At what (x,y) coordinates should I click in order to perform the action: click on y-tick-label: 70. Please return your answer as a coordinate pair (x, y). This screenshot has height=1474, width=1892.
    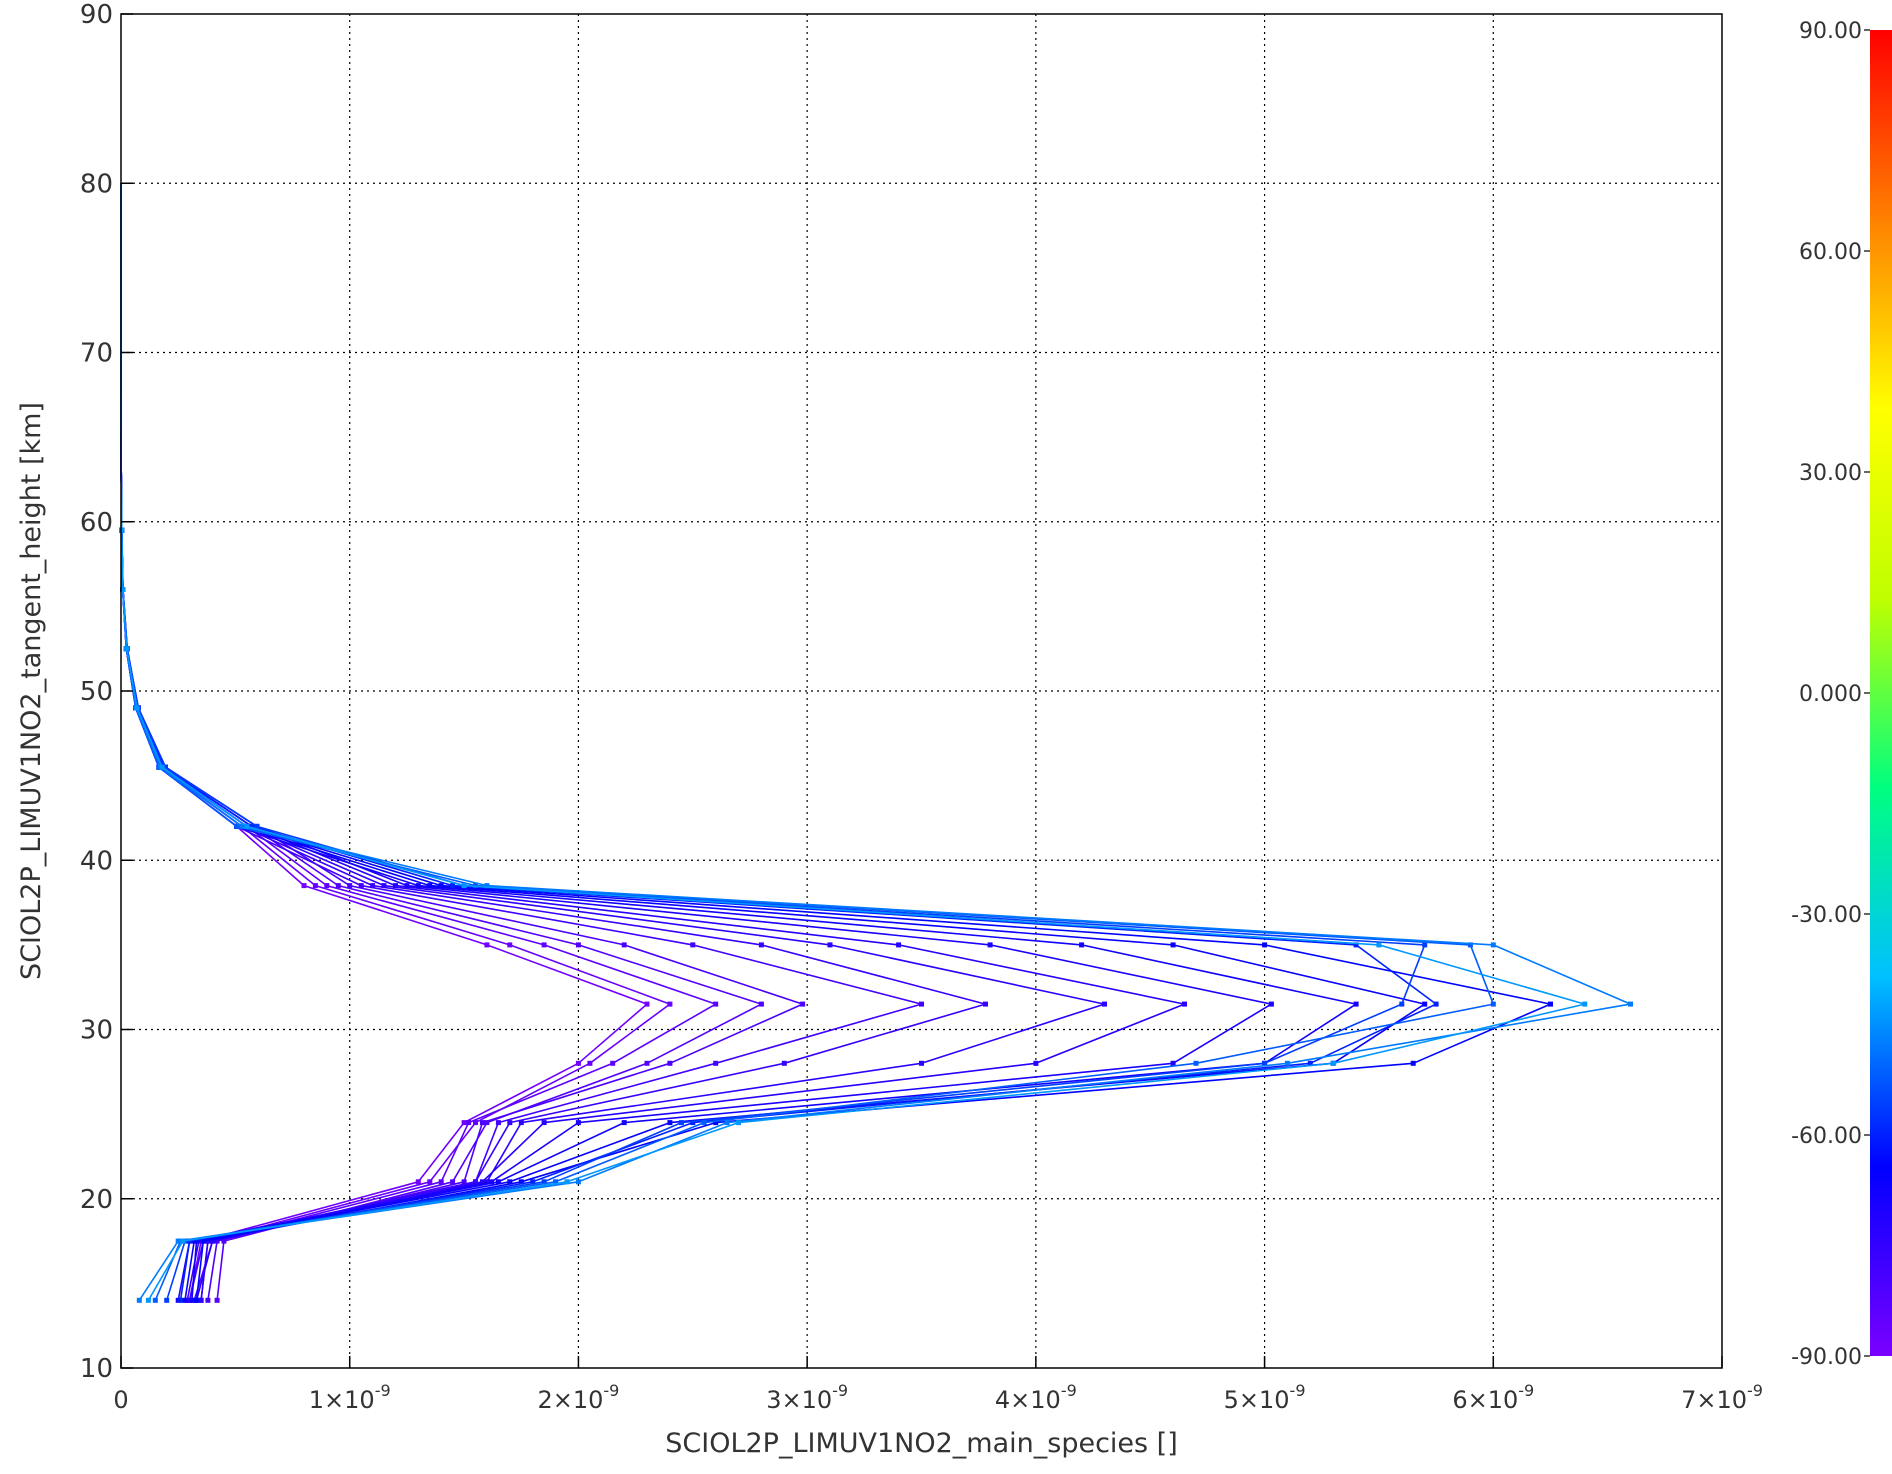
    Looking at the image, I should click on (96, 354).